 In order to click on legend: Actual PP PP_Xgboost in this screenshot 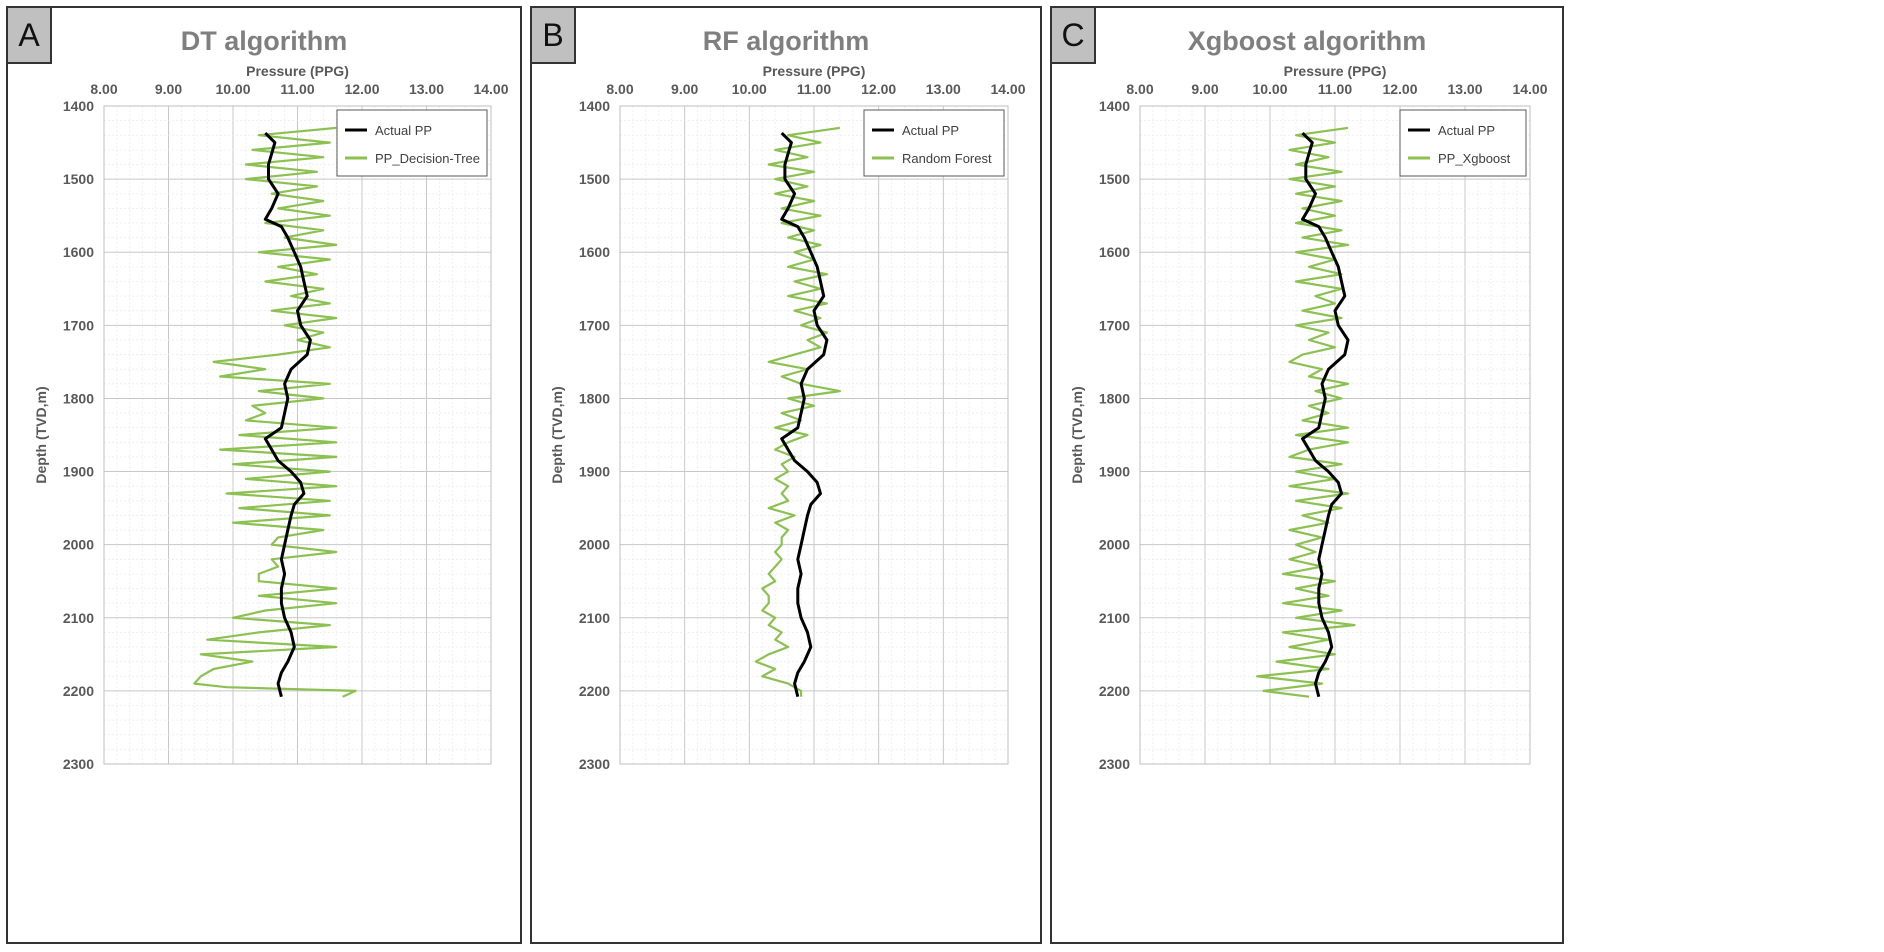, I will do `click(1463, 143)`.